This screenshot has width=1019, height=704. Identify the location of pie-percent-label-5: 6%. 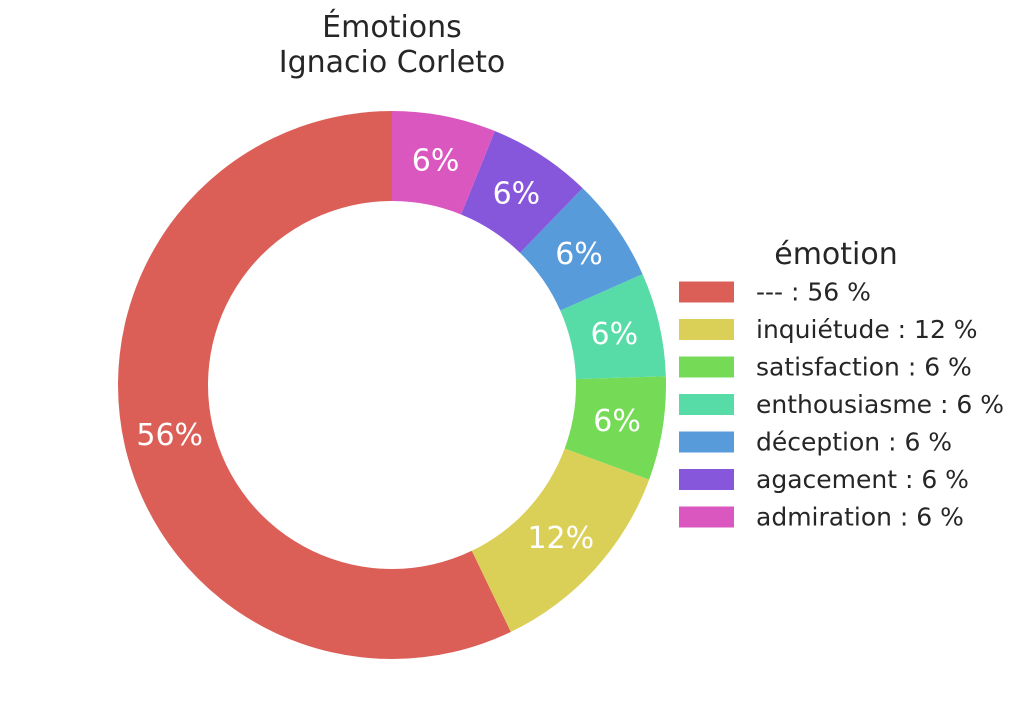
(517, 193).